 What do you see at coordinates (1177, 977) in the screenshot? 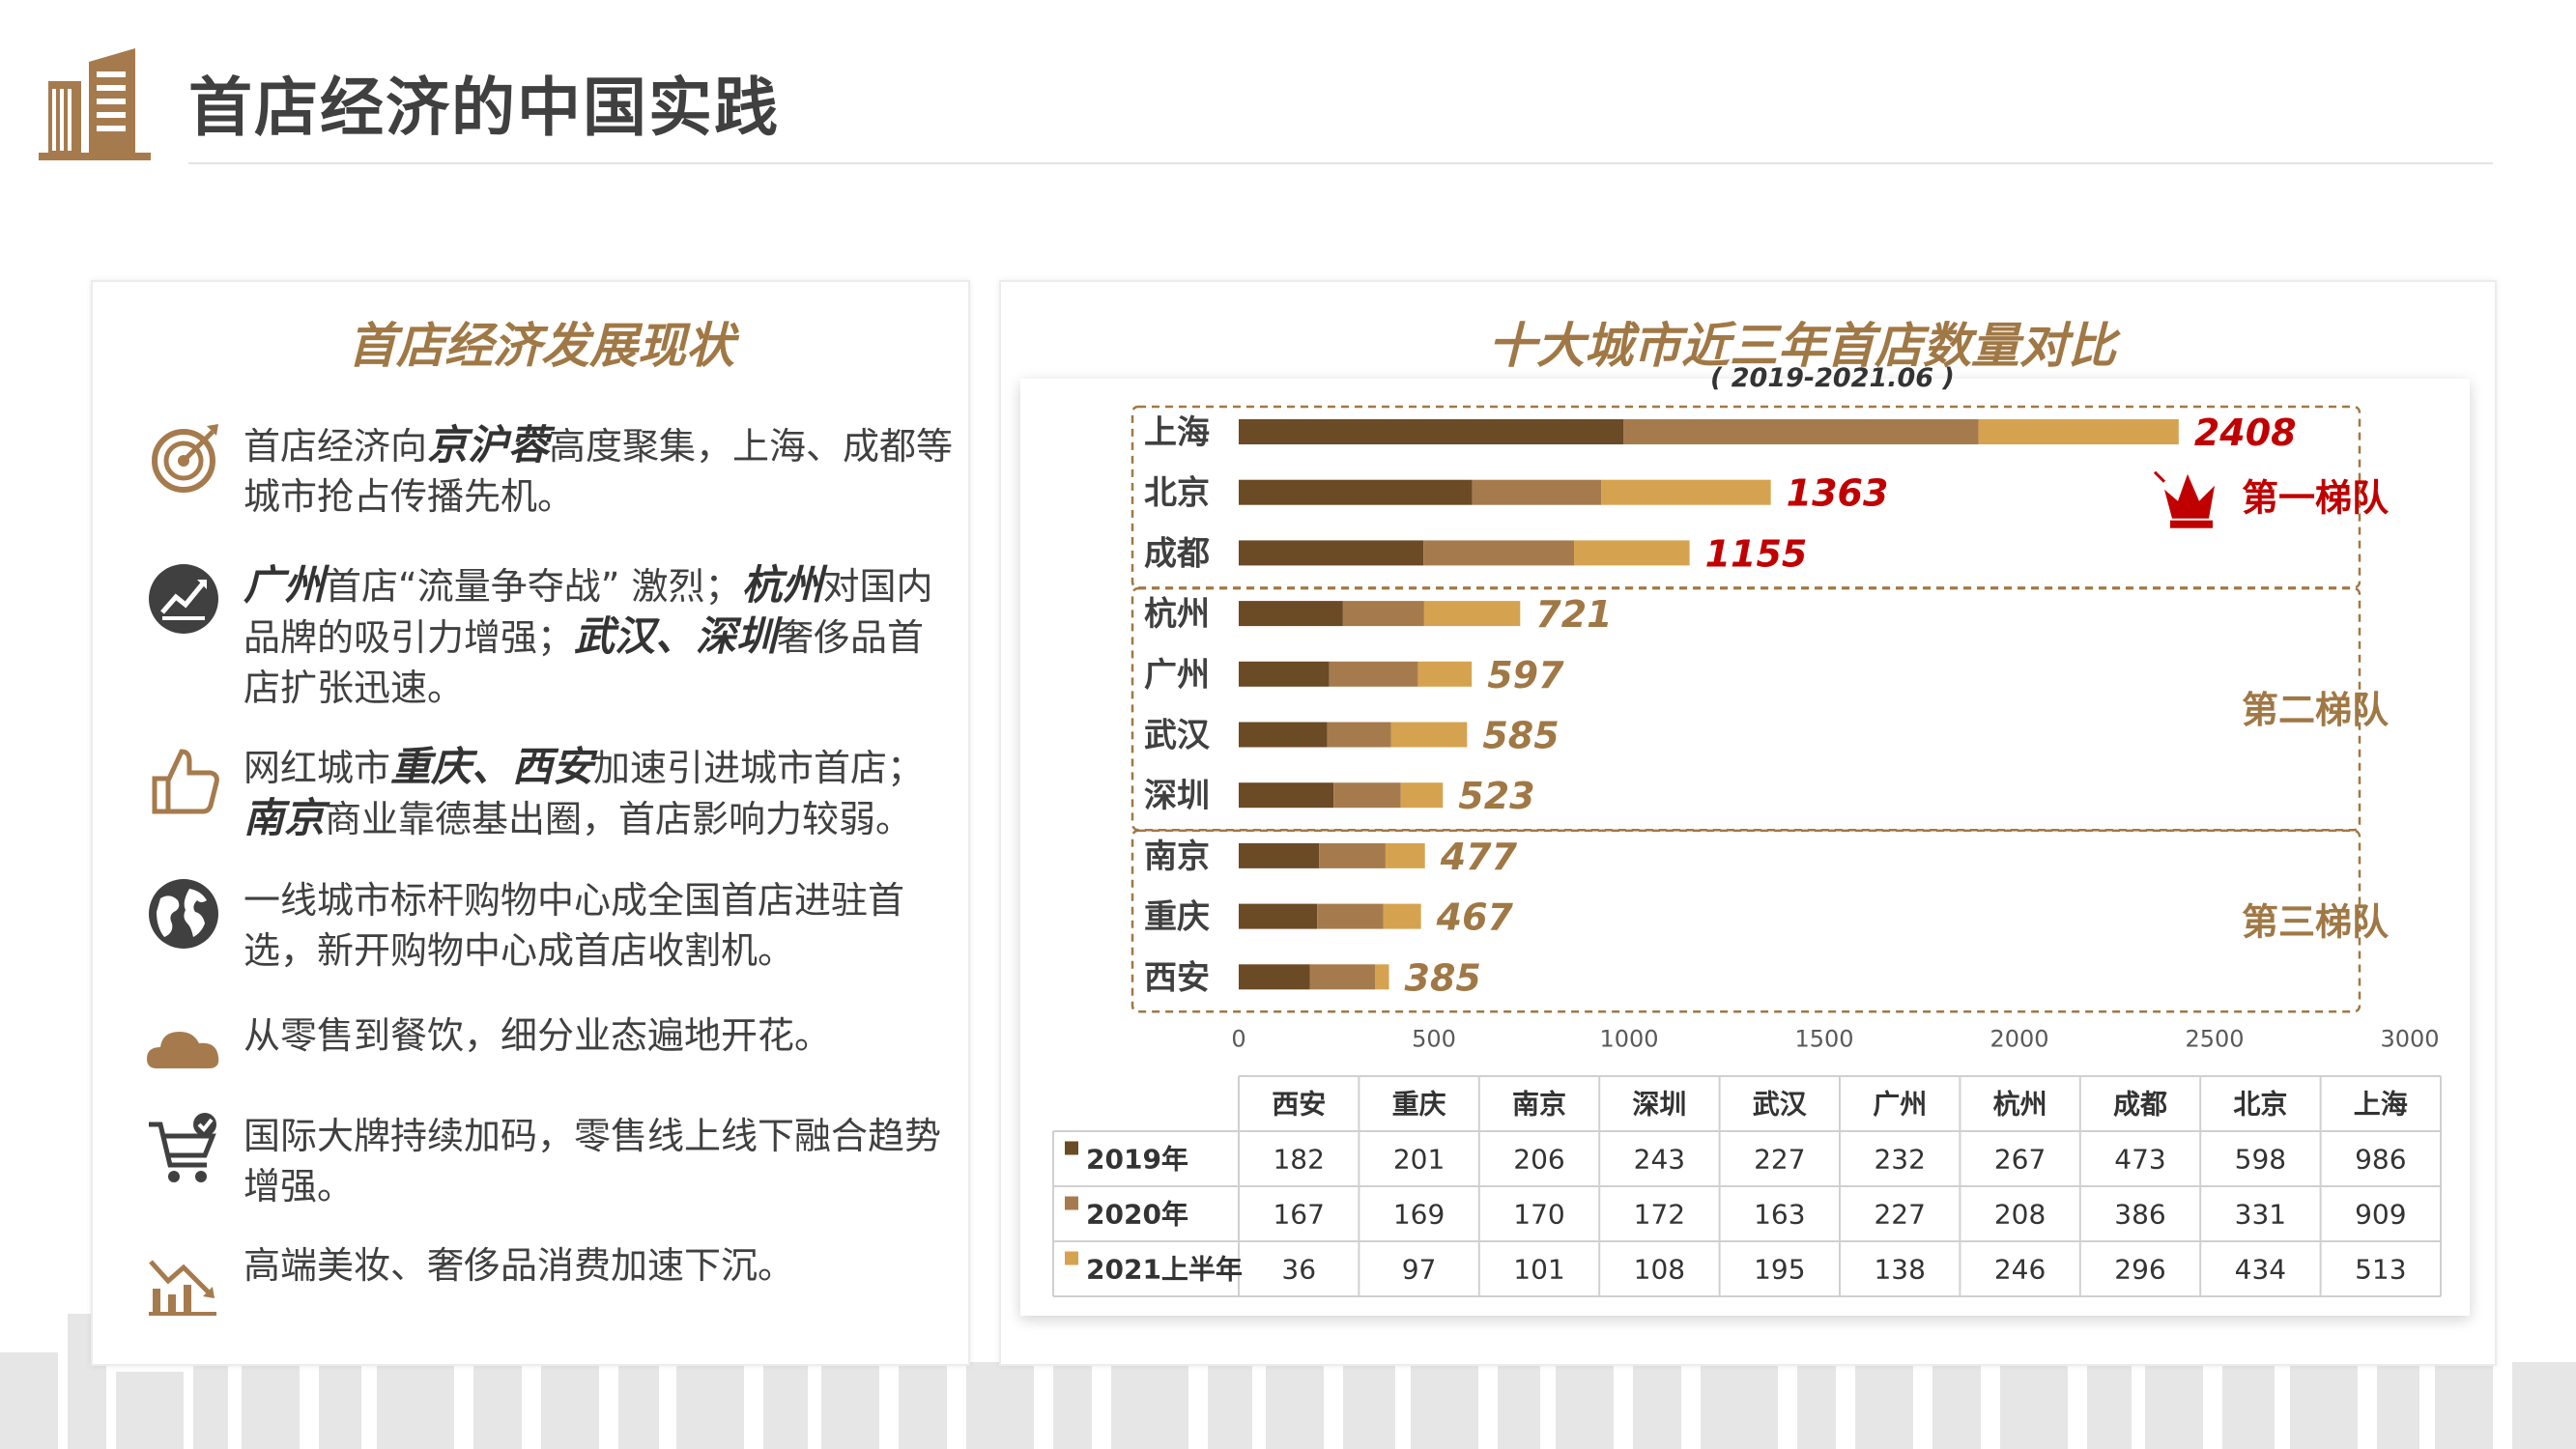
I see `city-label: 西安` at bounding box center [1177, 977].